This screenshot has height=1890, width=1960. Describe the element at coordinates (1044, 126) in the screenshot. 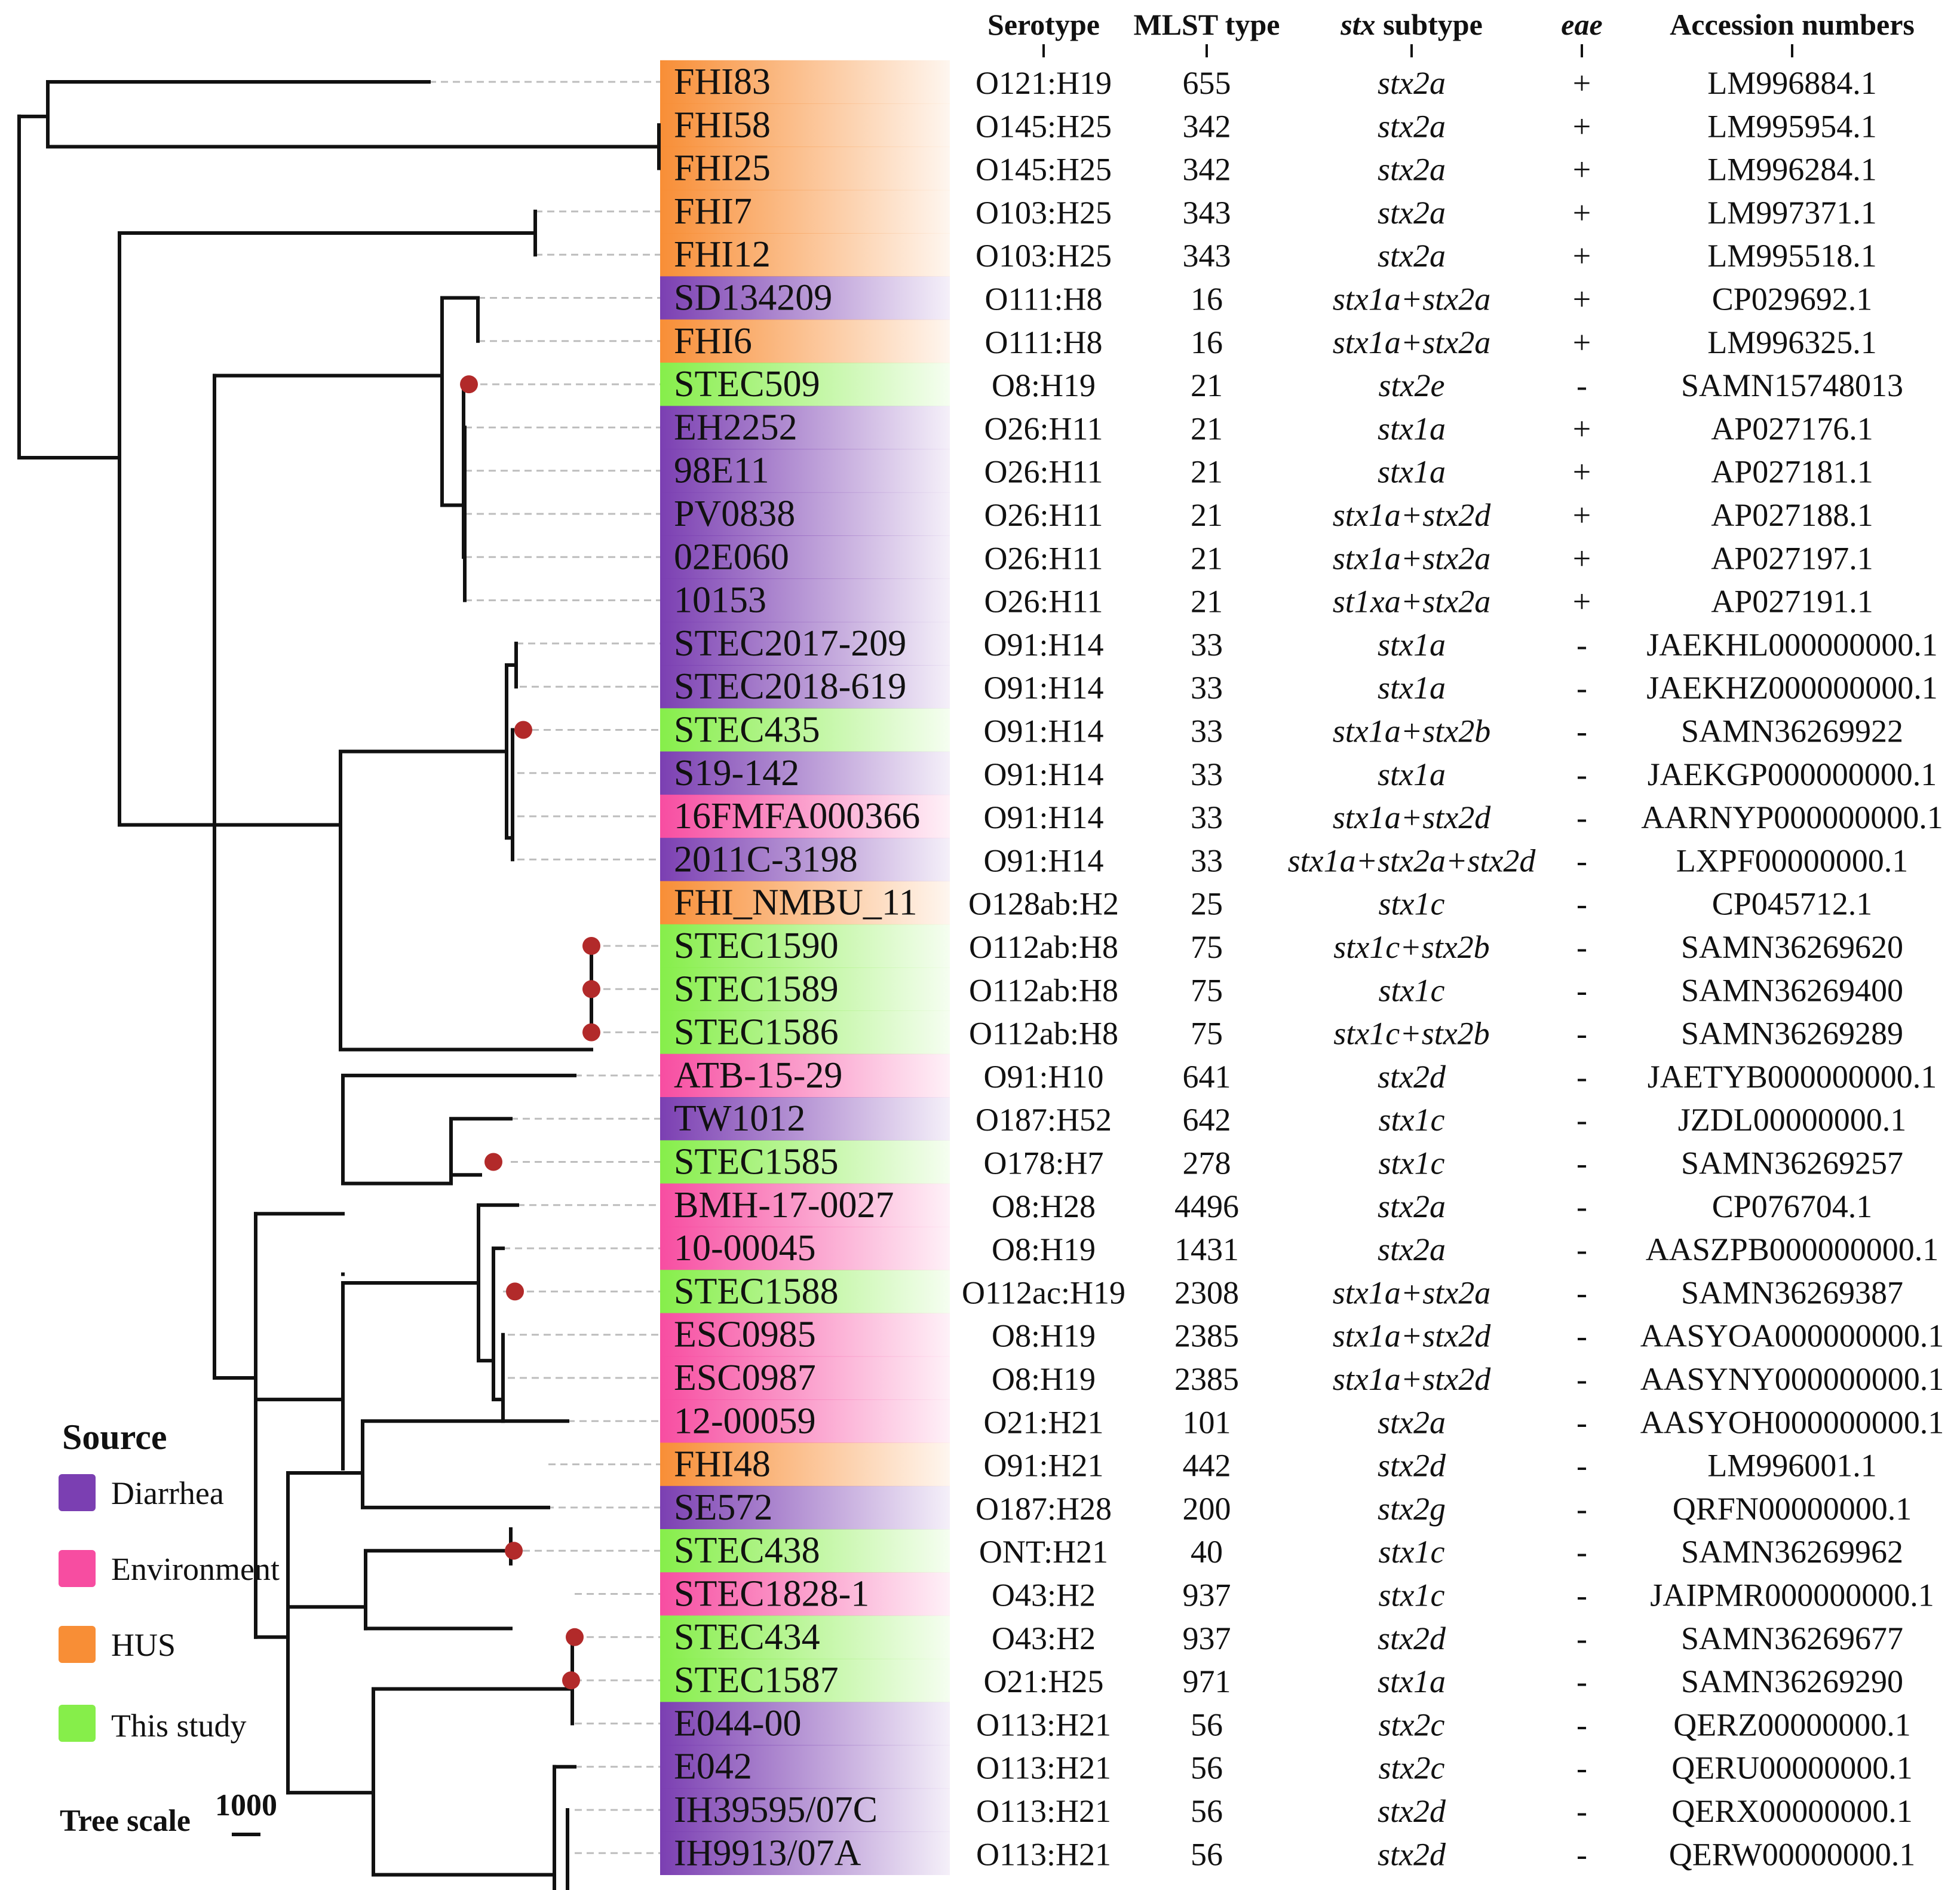

I see `serotype-cell: O145:H25` at that location.